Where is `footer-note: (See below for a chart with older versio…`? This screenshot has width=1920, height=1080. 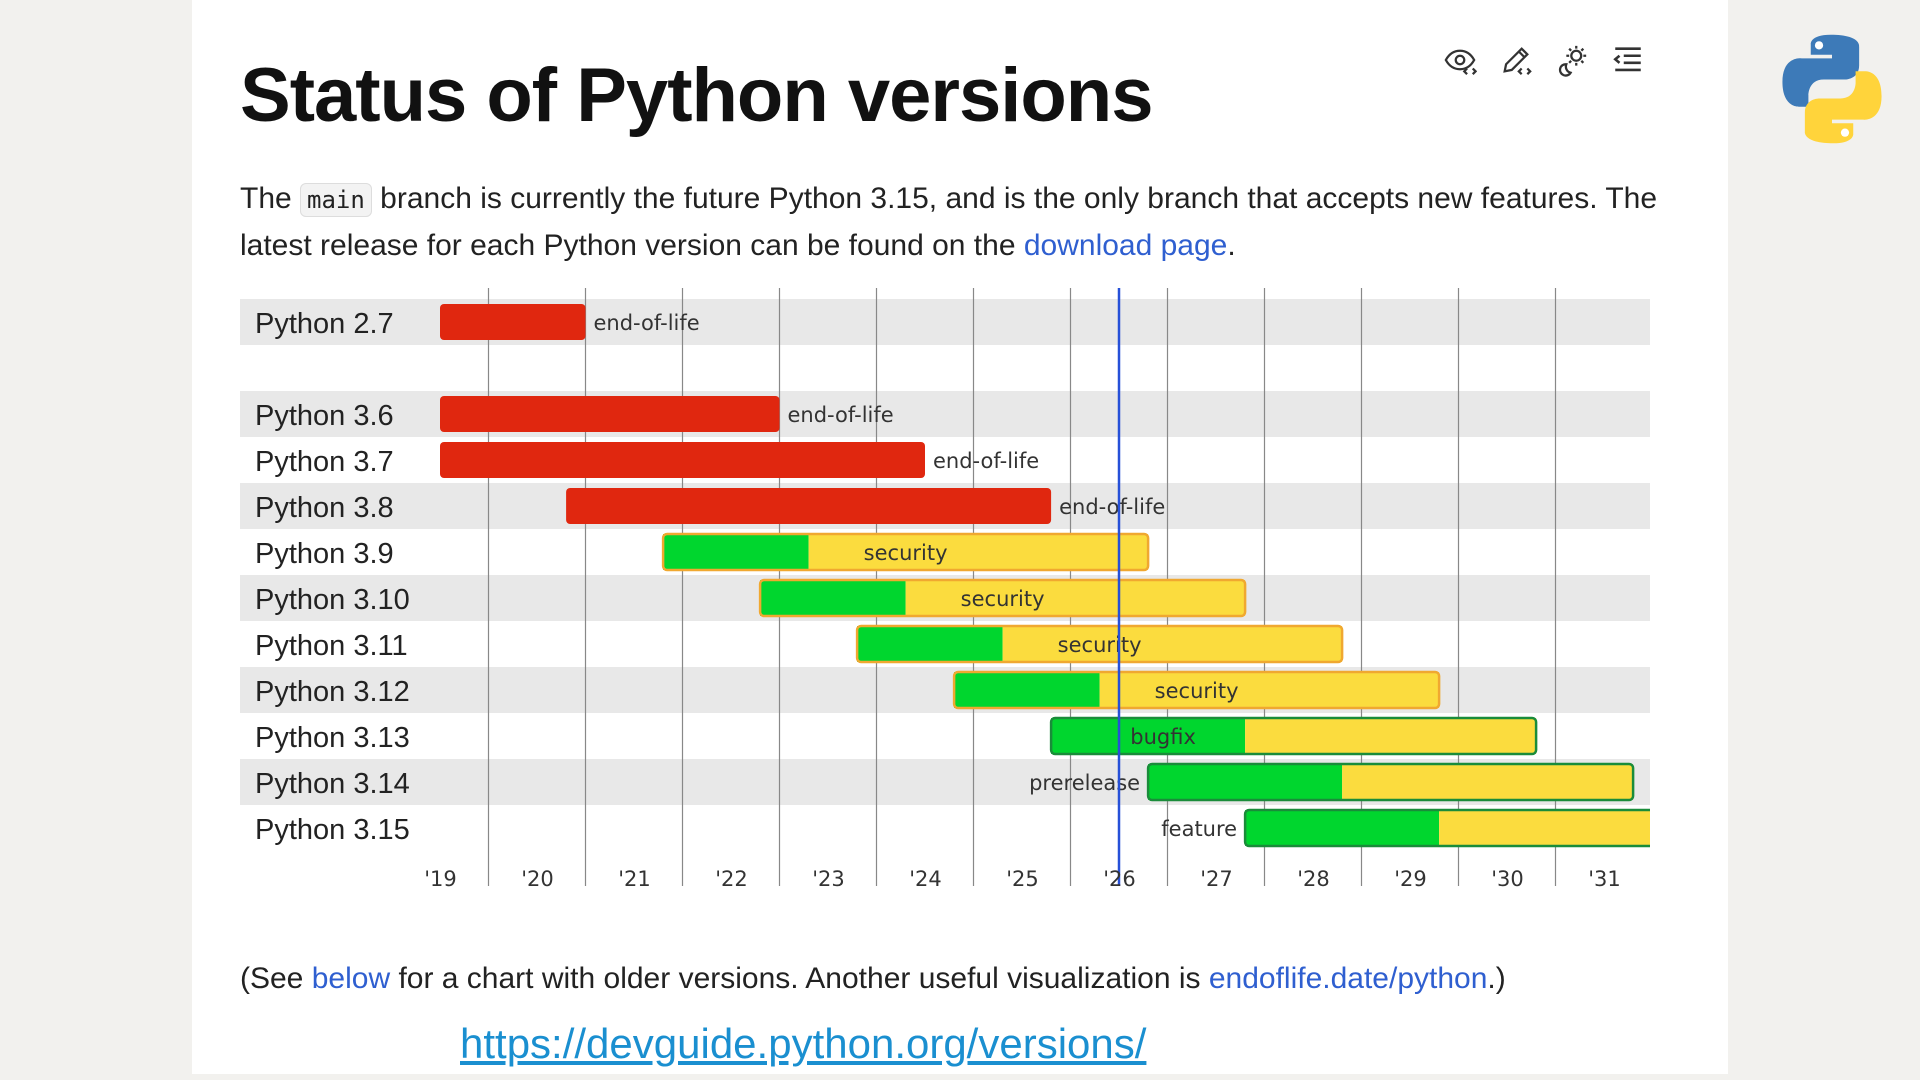
footer-note: (See below for a chart with older versio… is located at coordinates (873, 979).